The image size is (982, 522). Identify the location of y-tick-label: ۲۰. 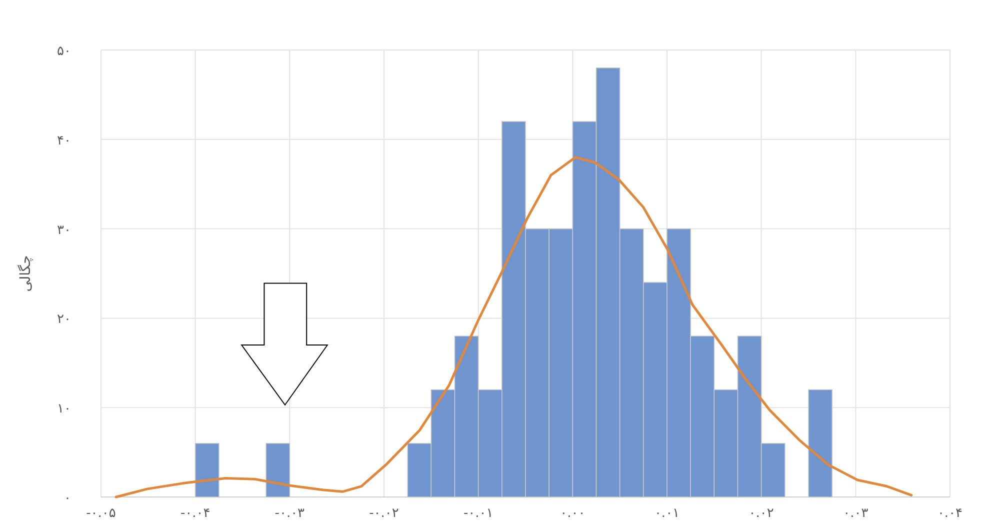
(64, 320).